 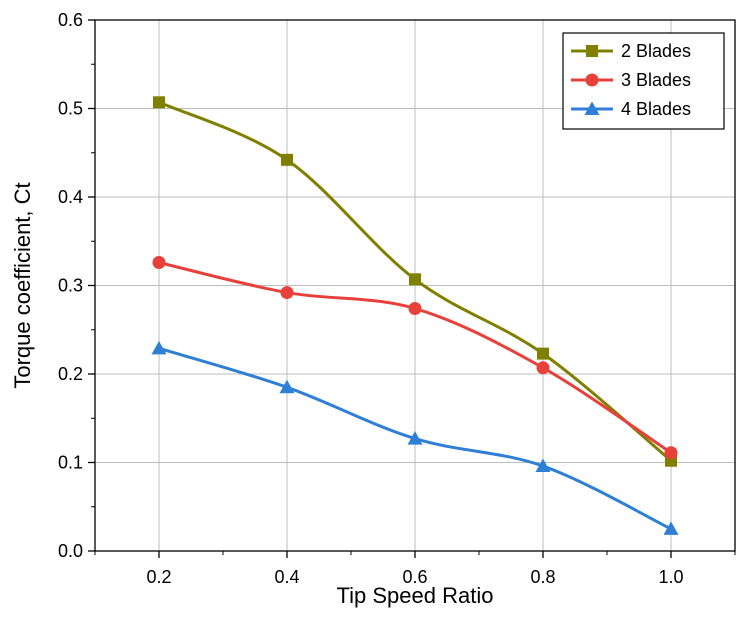 I want to click on y-tick-label: 0.4, so click(x=70, y=197).